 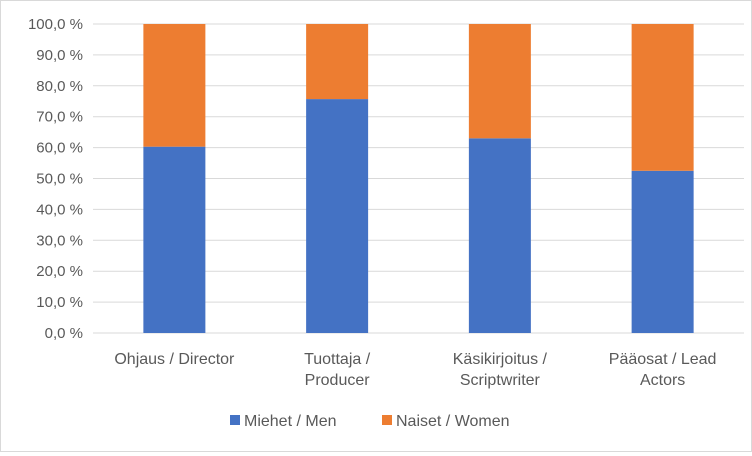 I want to click on y-tick-label: 10,0 %, so click(x=59, y=302).